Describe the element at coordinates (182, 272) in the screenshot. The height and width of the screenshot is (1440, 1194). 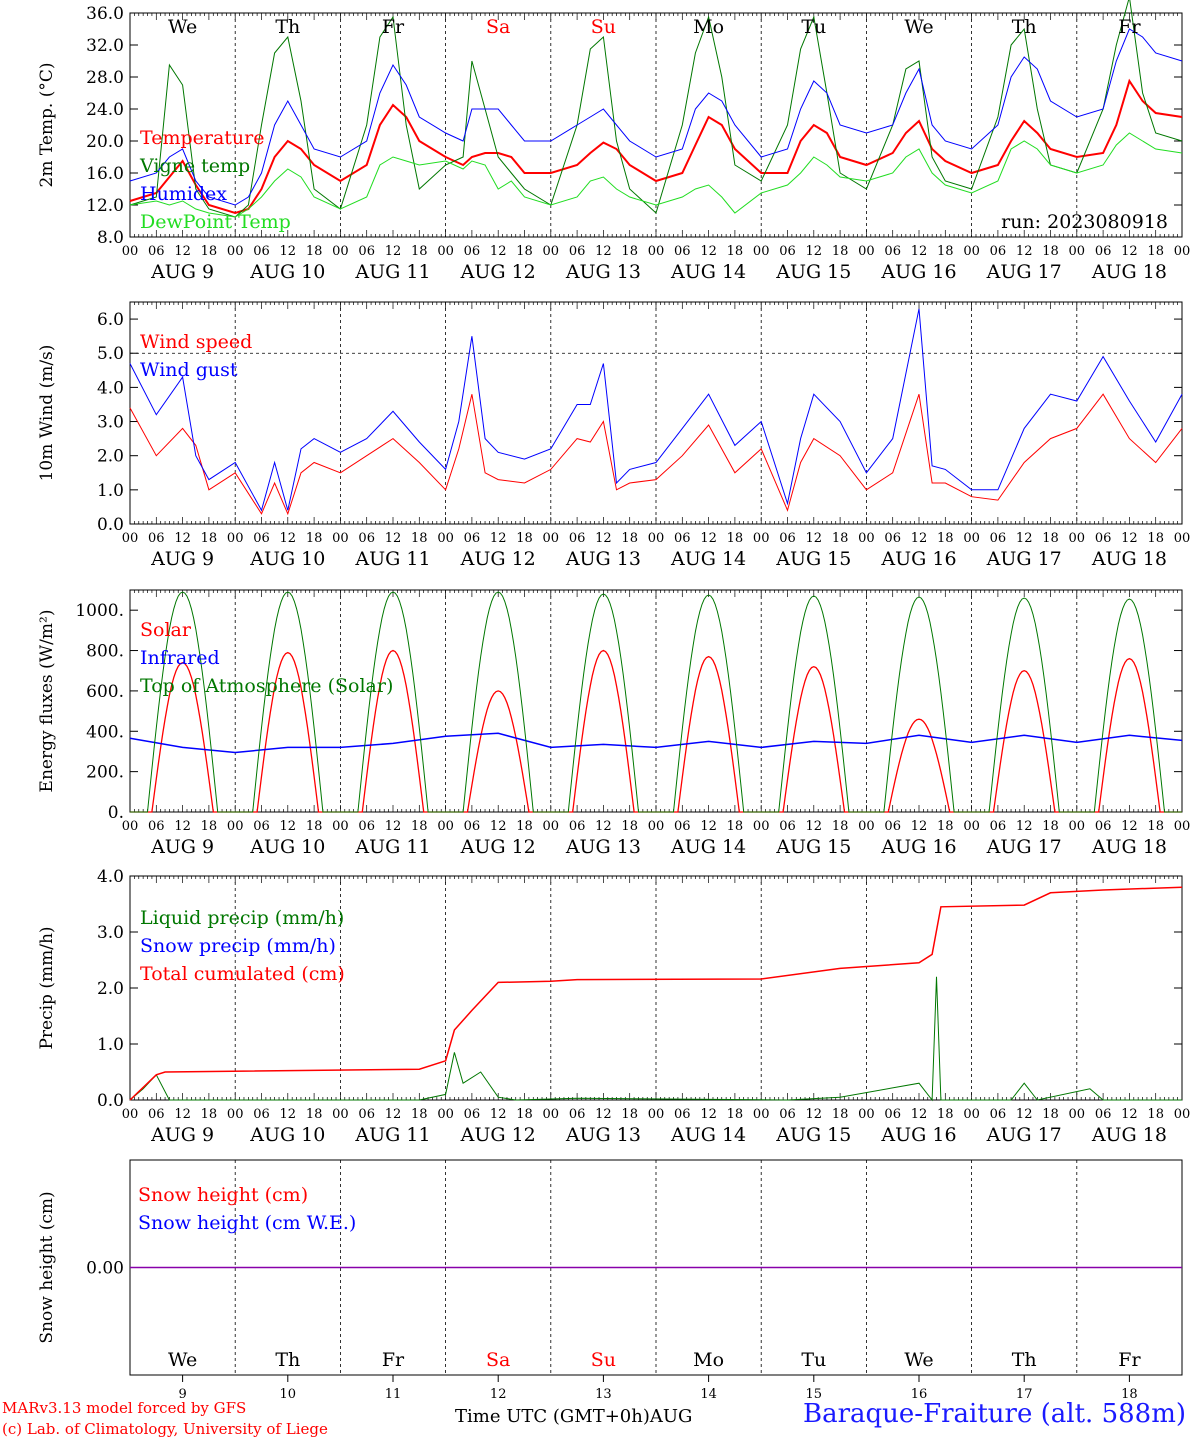
I see `day-label: AUG 9` at that location.